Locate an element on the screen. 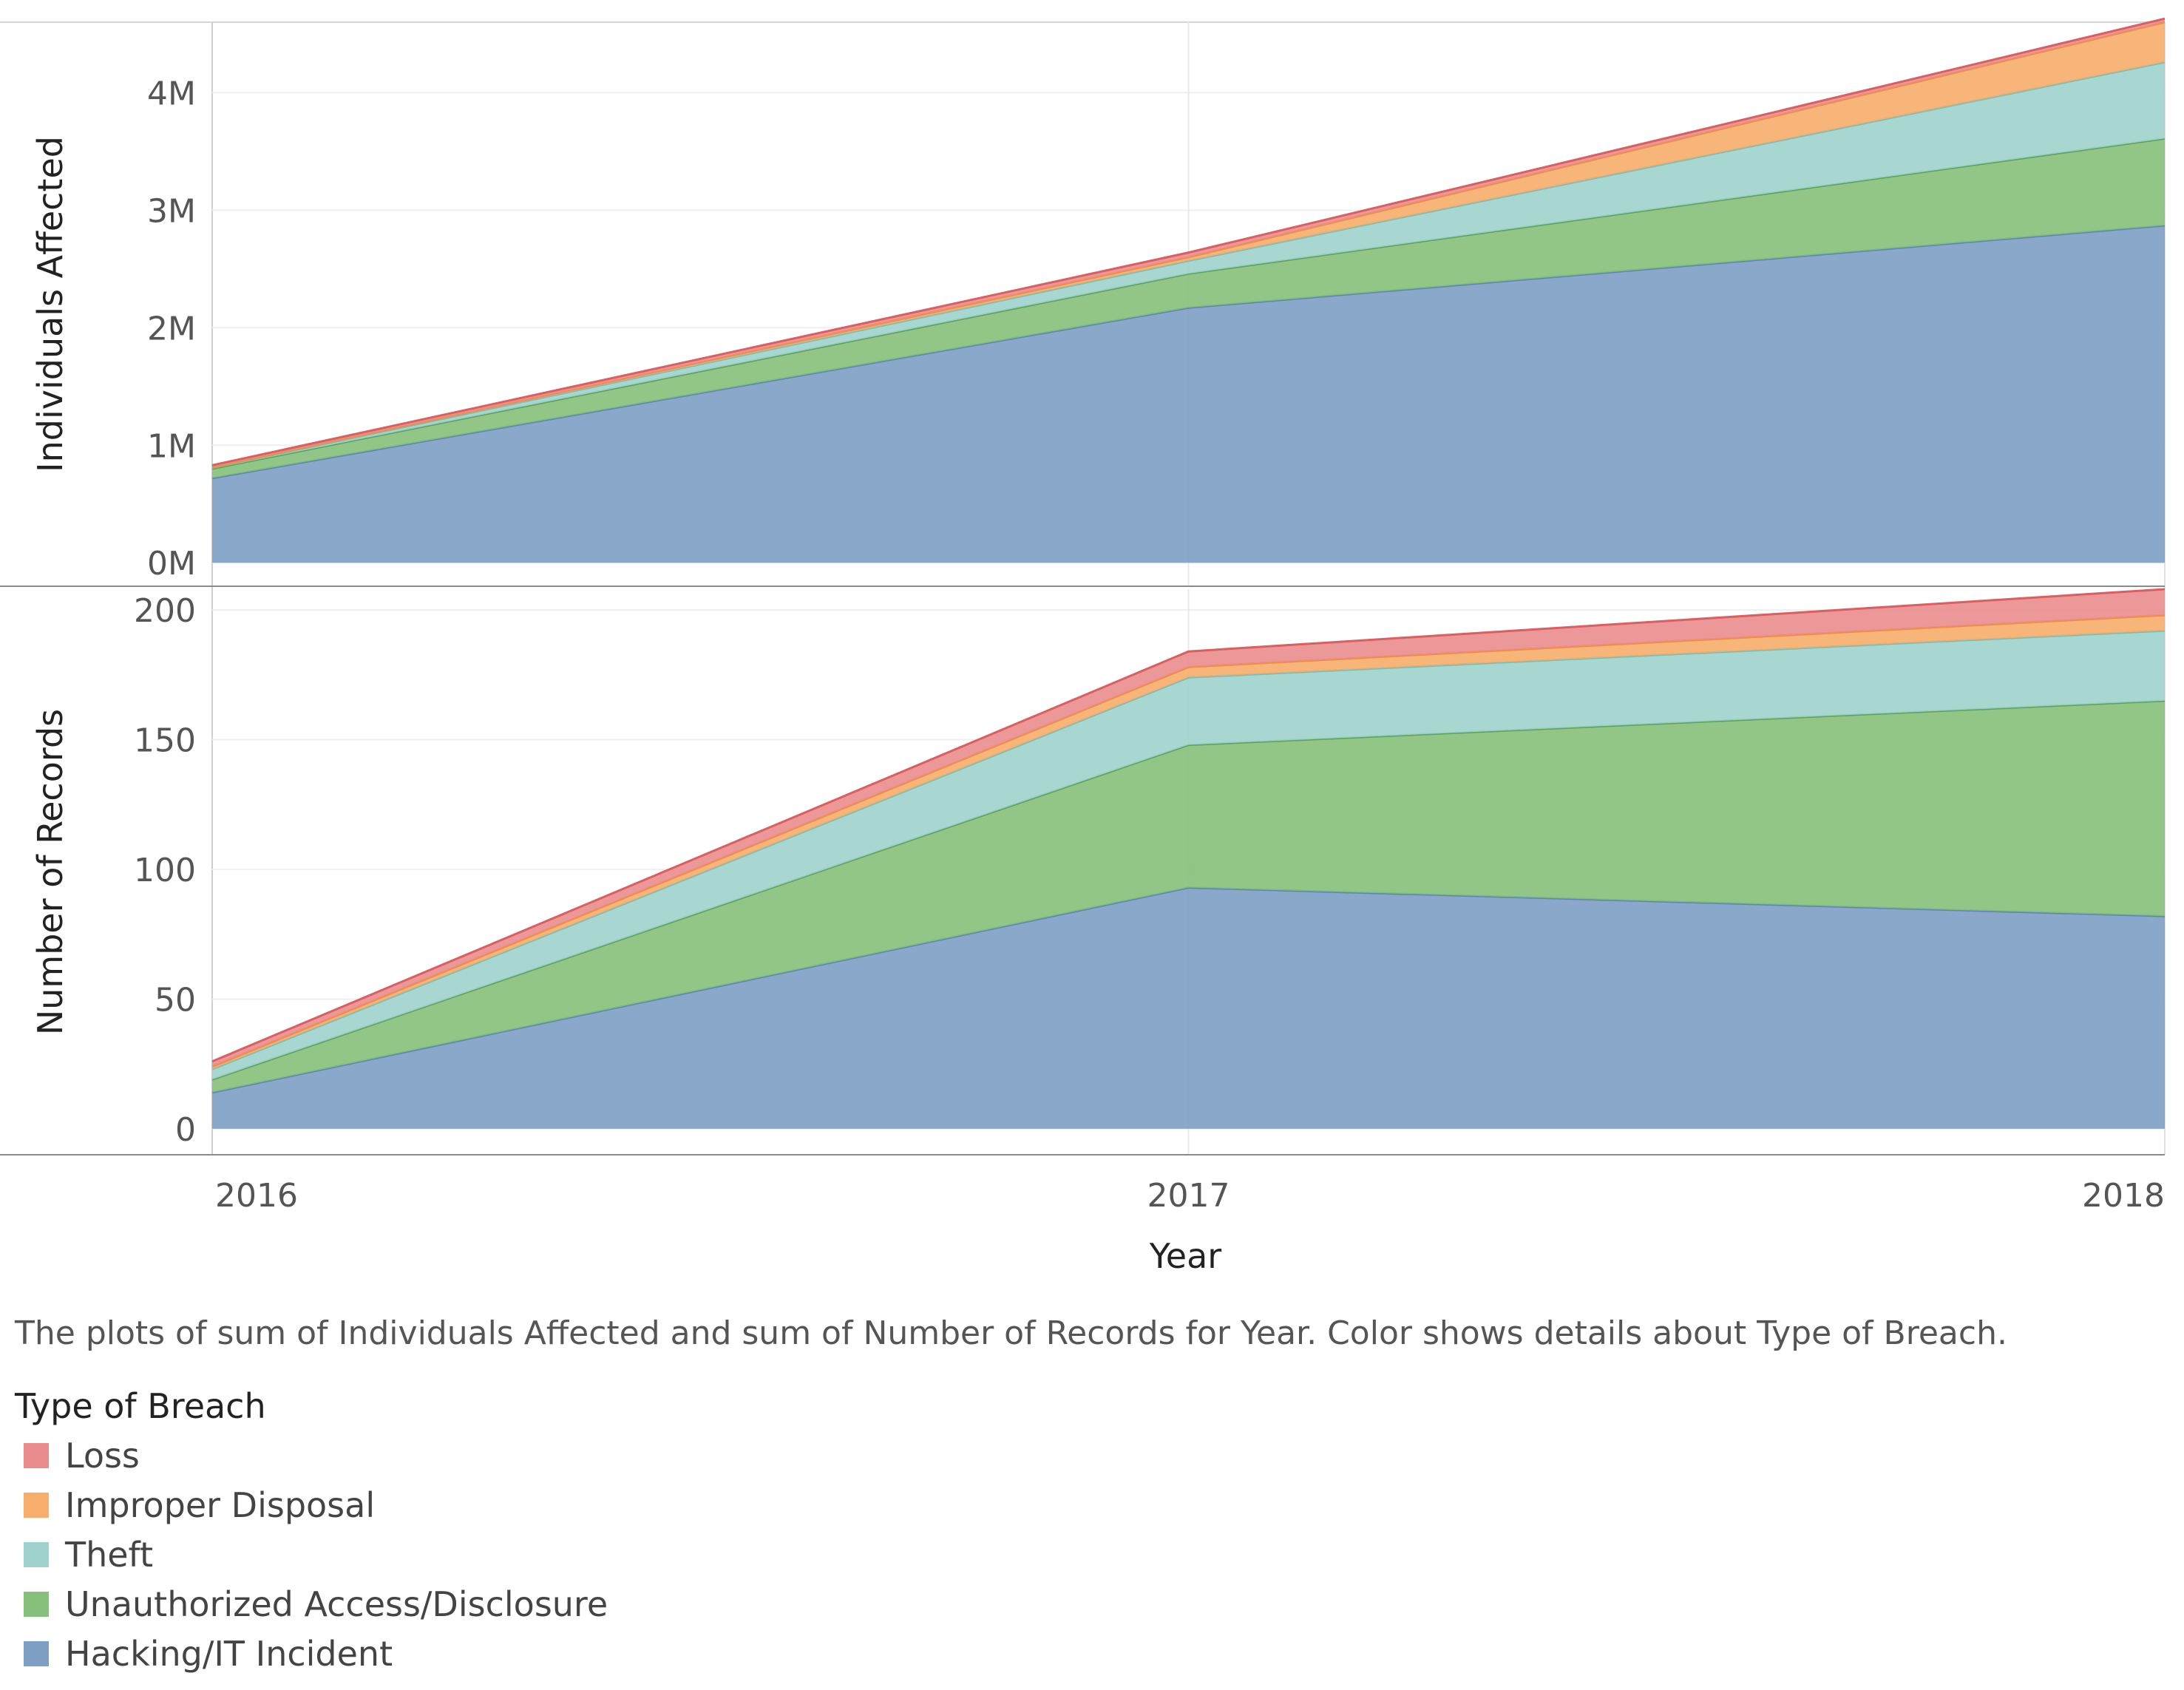 This screenshot has width=2184, height=1690. y-tick-label-records: 200 is located at coordinates (165, 611).